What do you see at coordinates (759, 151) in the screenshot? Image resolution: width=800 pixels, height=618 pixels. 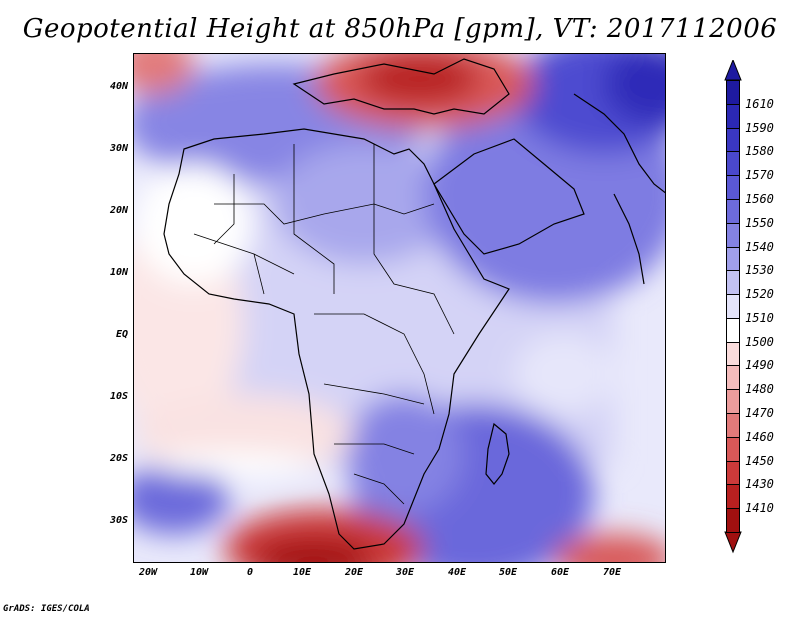 I see `colorbar-label: 1580` at bounding box center [759, 151].